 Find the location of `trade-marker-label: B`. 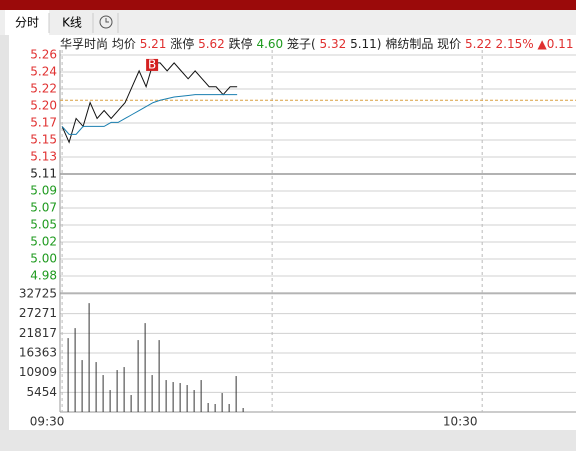

trade-marker-label: B is located at coordinates (152, 64).